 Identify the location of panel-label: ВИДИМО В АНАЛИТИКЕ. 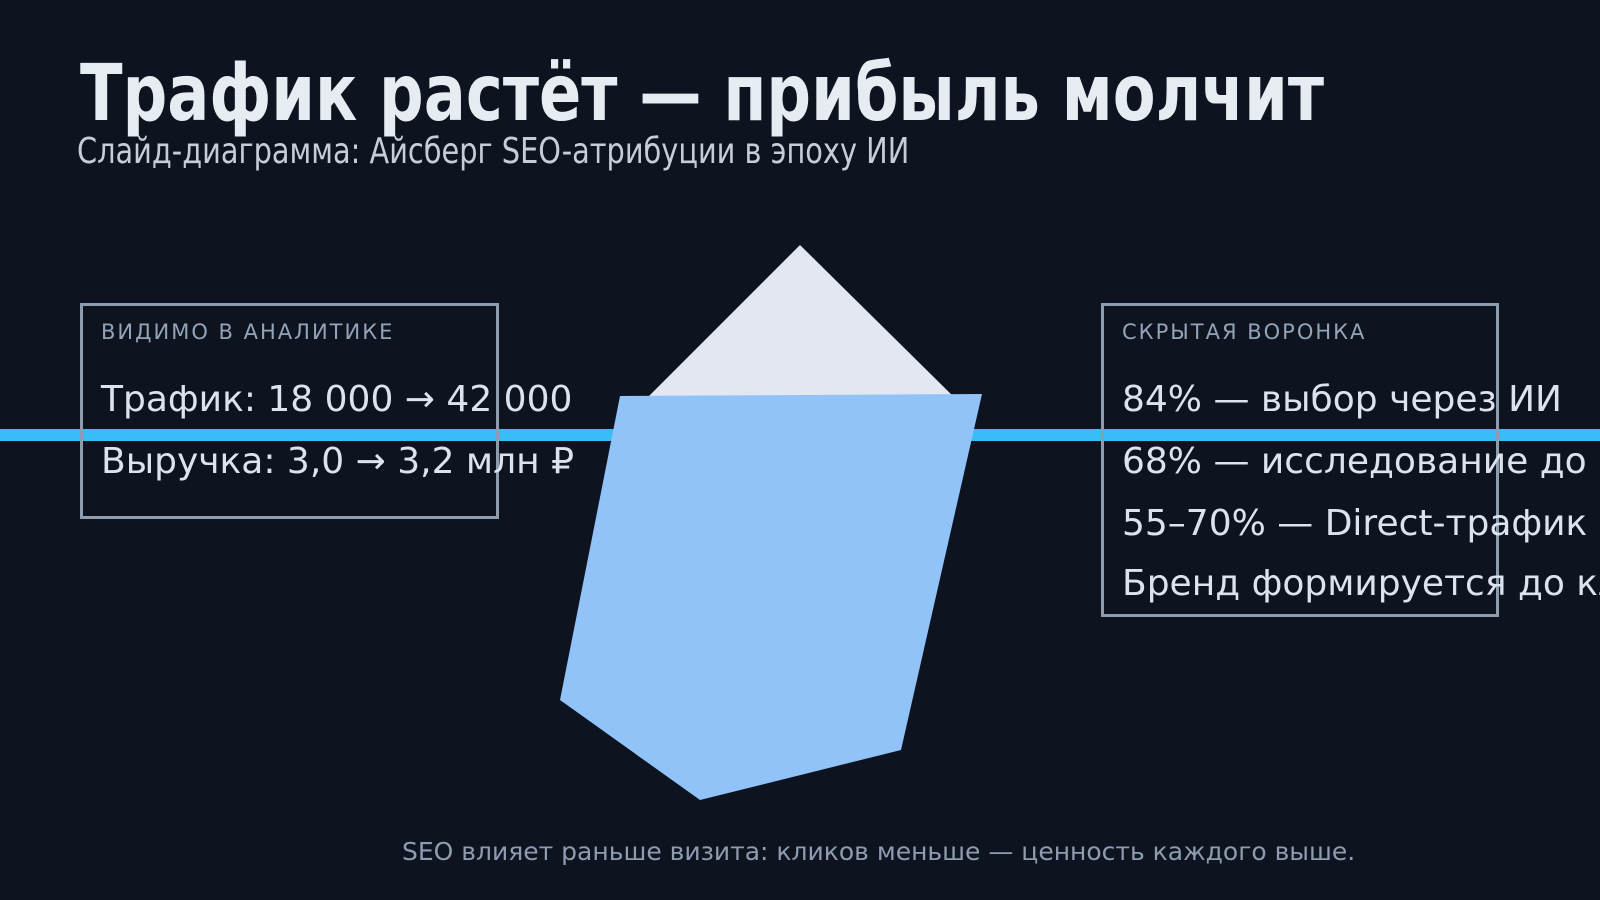
(248, 332).